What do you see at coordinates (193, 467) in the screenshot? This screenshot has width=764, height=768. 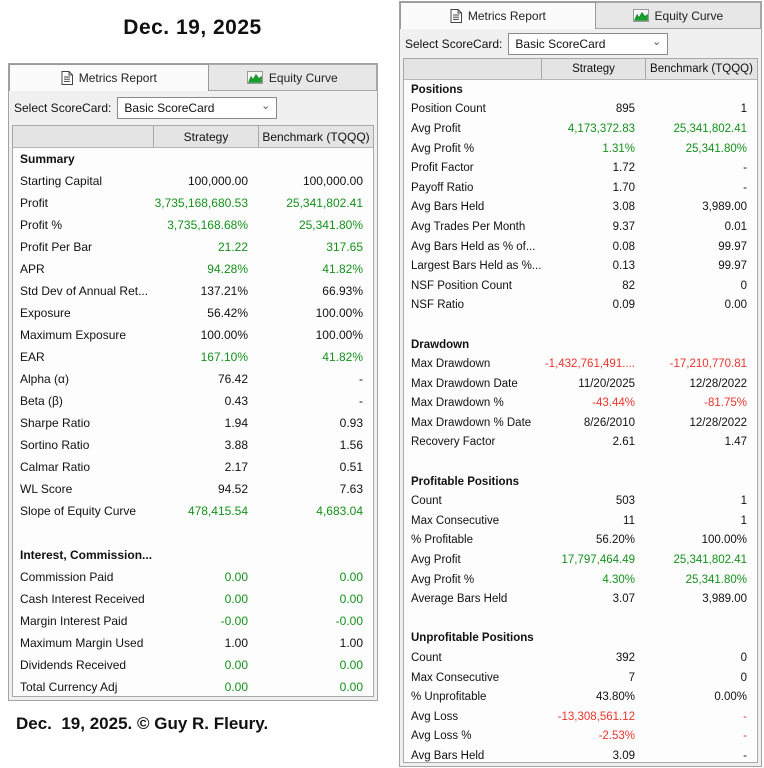 I see `metric-row: Calmar Ratio 2.17 0.51` at bounding box center [193, 467].